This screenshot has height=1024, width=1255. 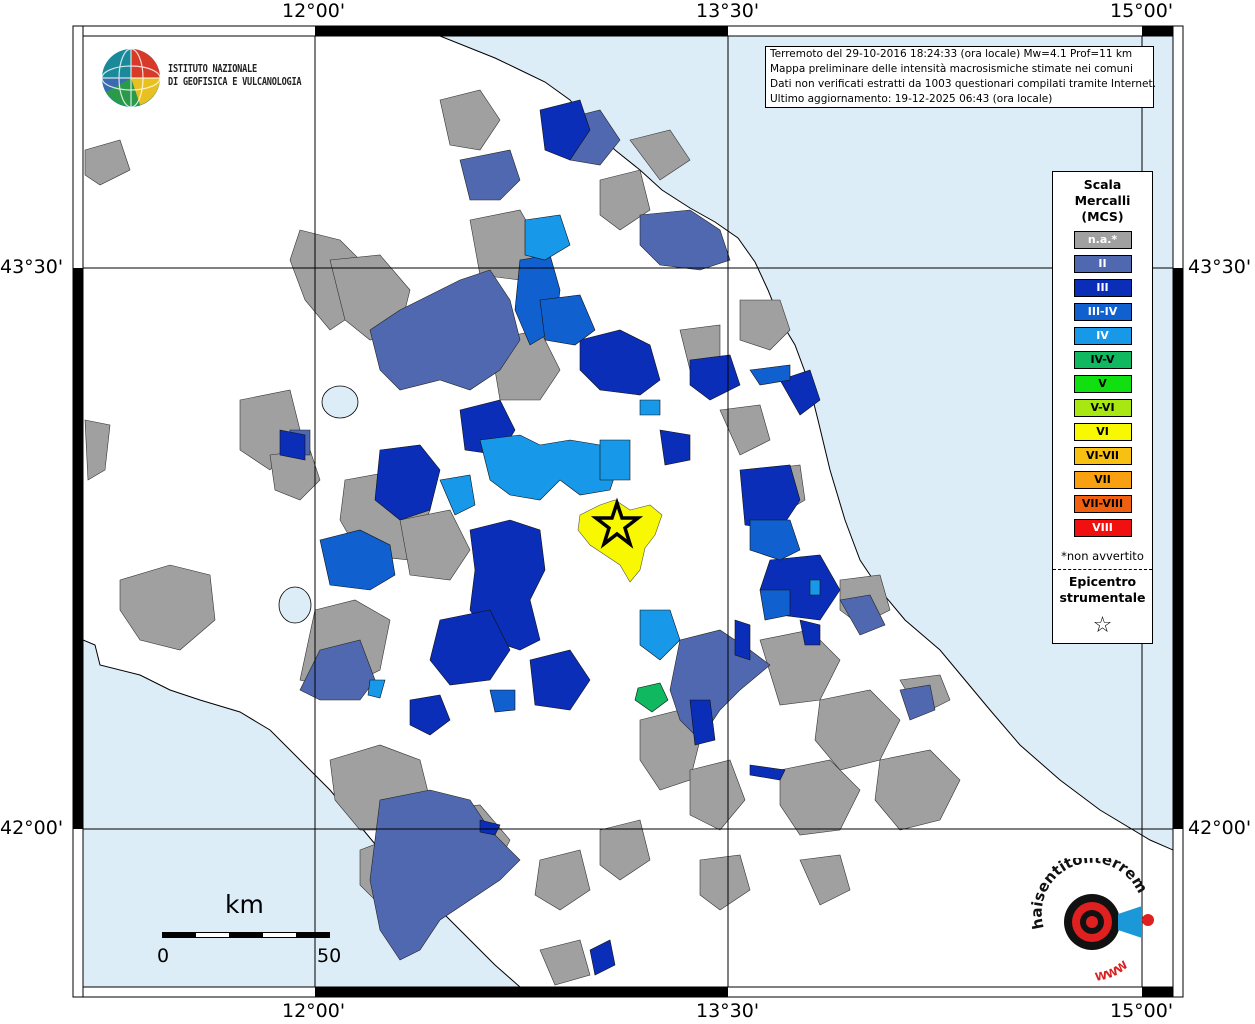 I want to click on lake-bolsena, so click(x=295, y=605).